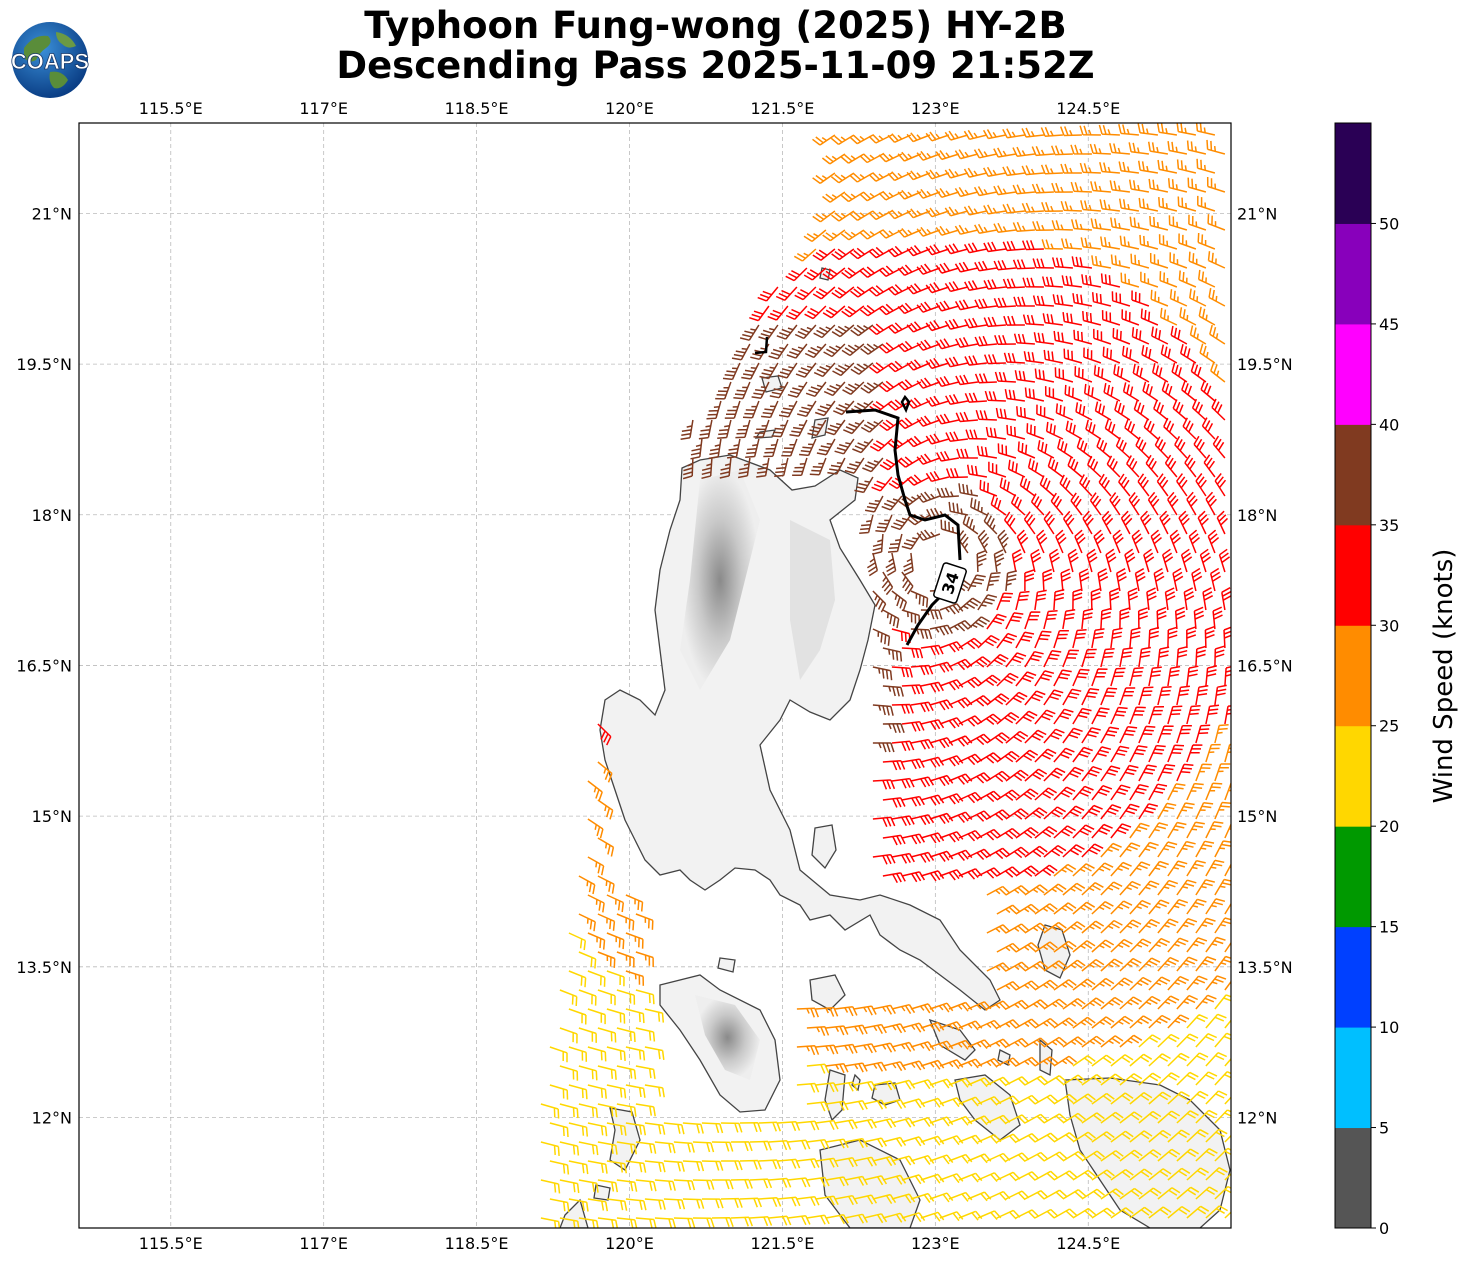  Describe the element at coordinates (1353, 173) in the screenshot. I see `colorbar-segment` at that location.